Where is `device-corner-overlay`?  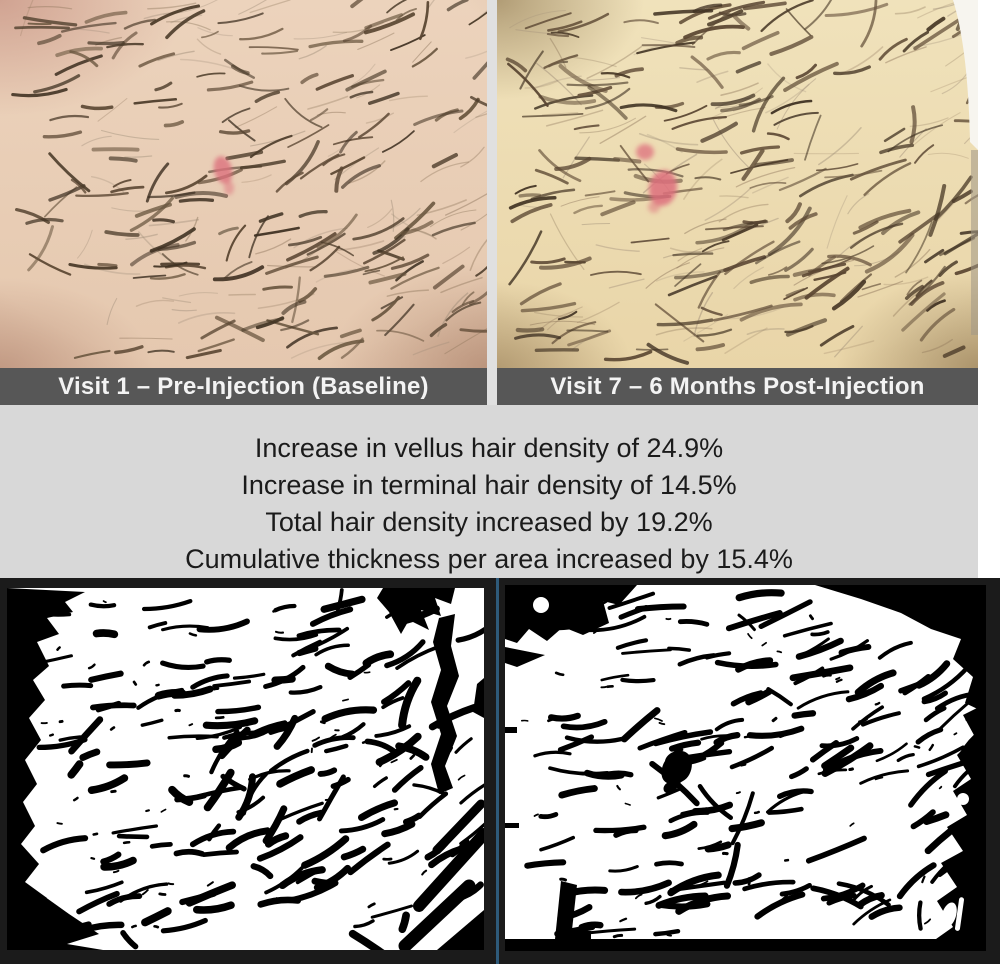
device-corner-overlay is located at coordinates (965, 167).